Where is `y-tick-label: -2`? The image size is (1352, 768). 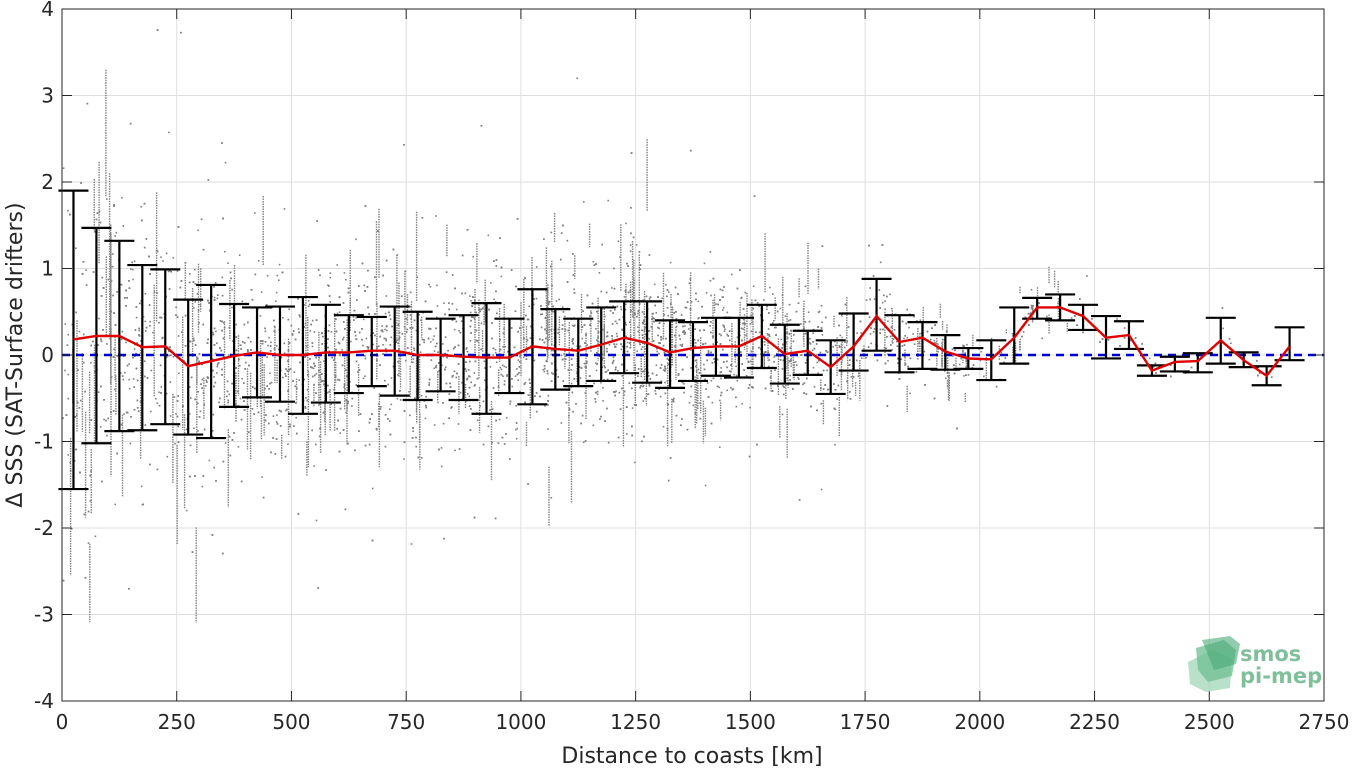
y-tick-label: -2 is located at coordinates (44, 528).